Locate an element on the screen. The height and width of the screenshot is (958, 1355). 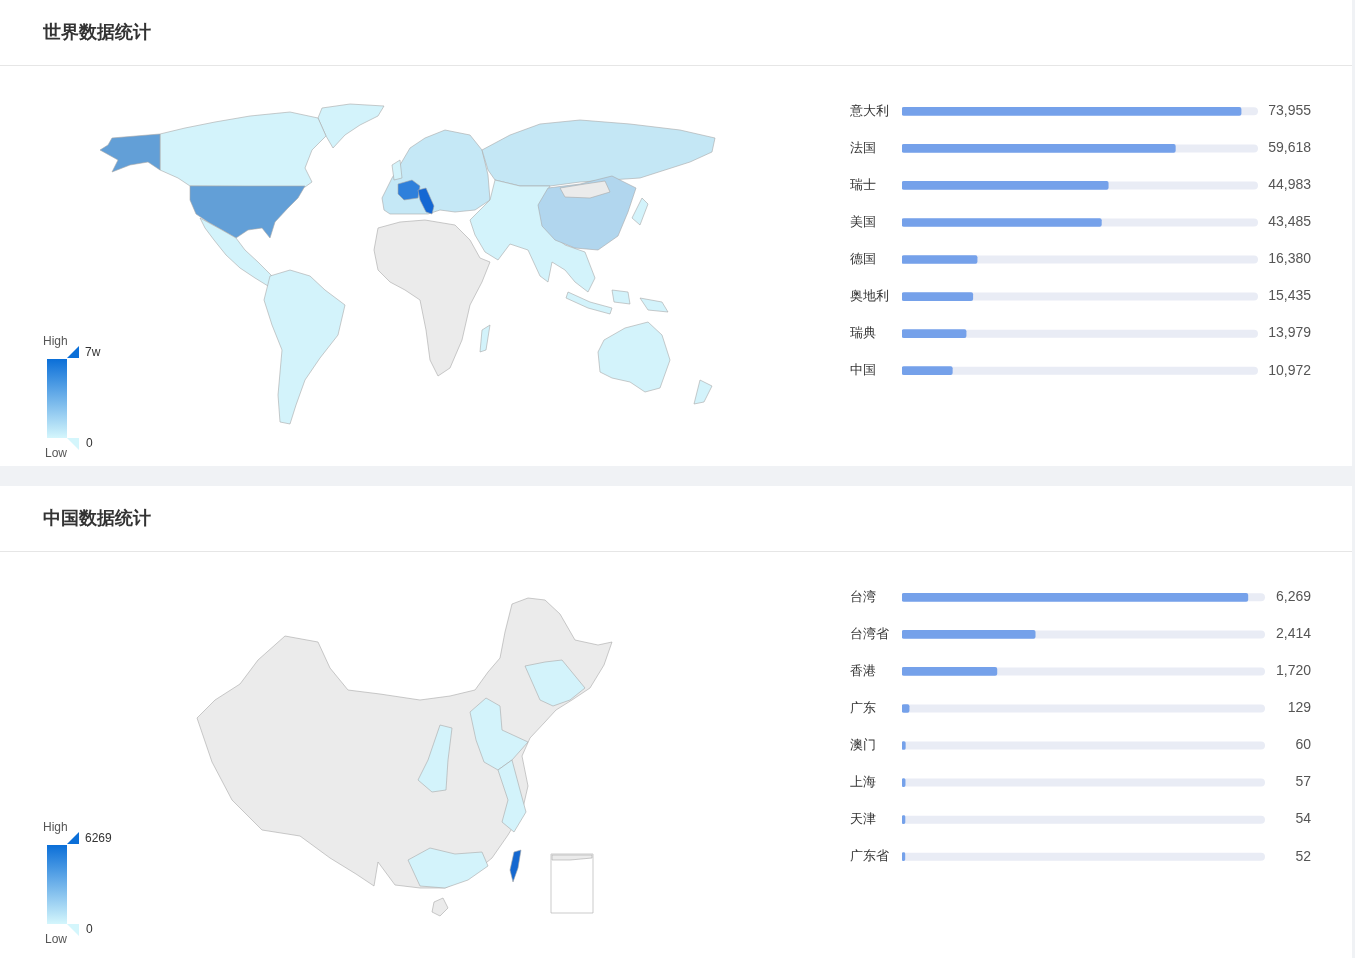
text: 6269 is located at coordinates (98, 838).